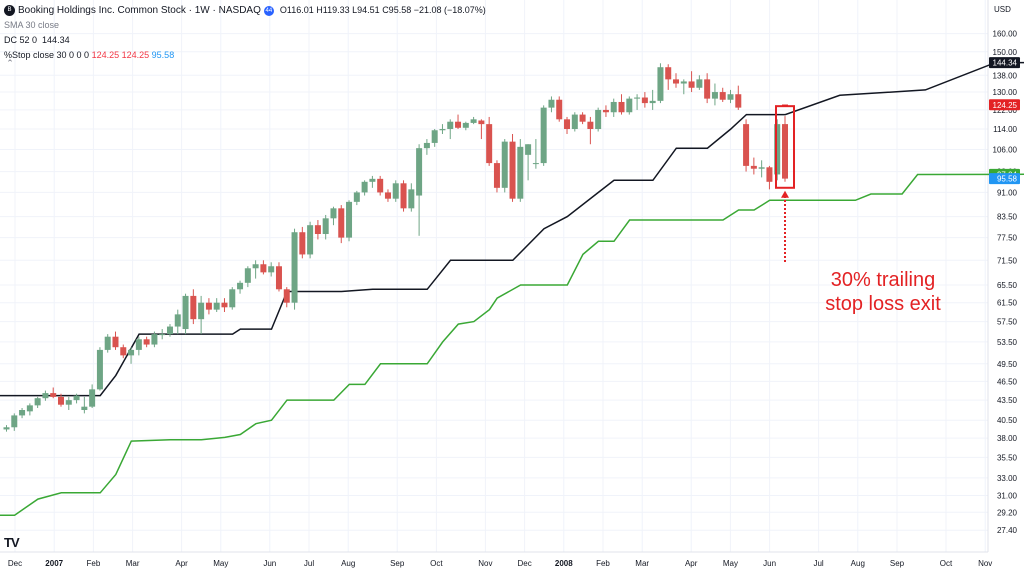  Describe the element at coordinates (730, 563) in the screenshot. I see `x-tick-label: May` at that location.